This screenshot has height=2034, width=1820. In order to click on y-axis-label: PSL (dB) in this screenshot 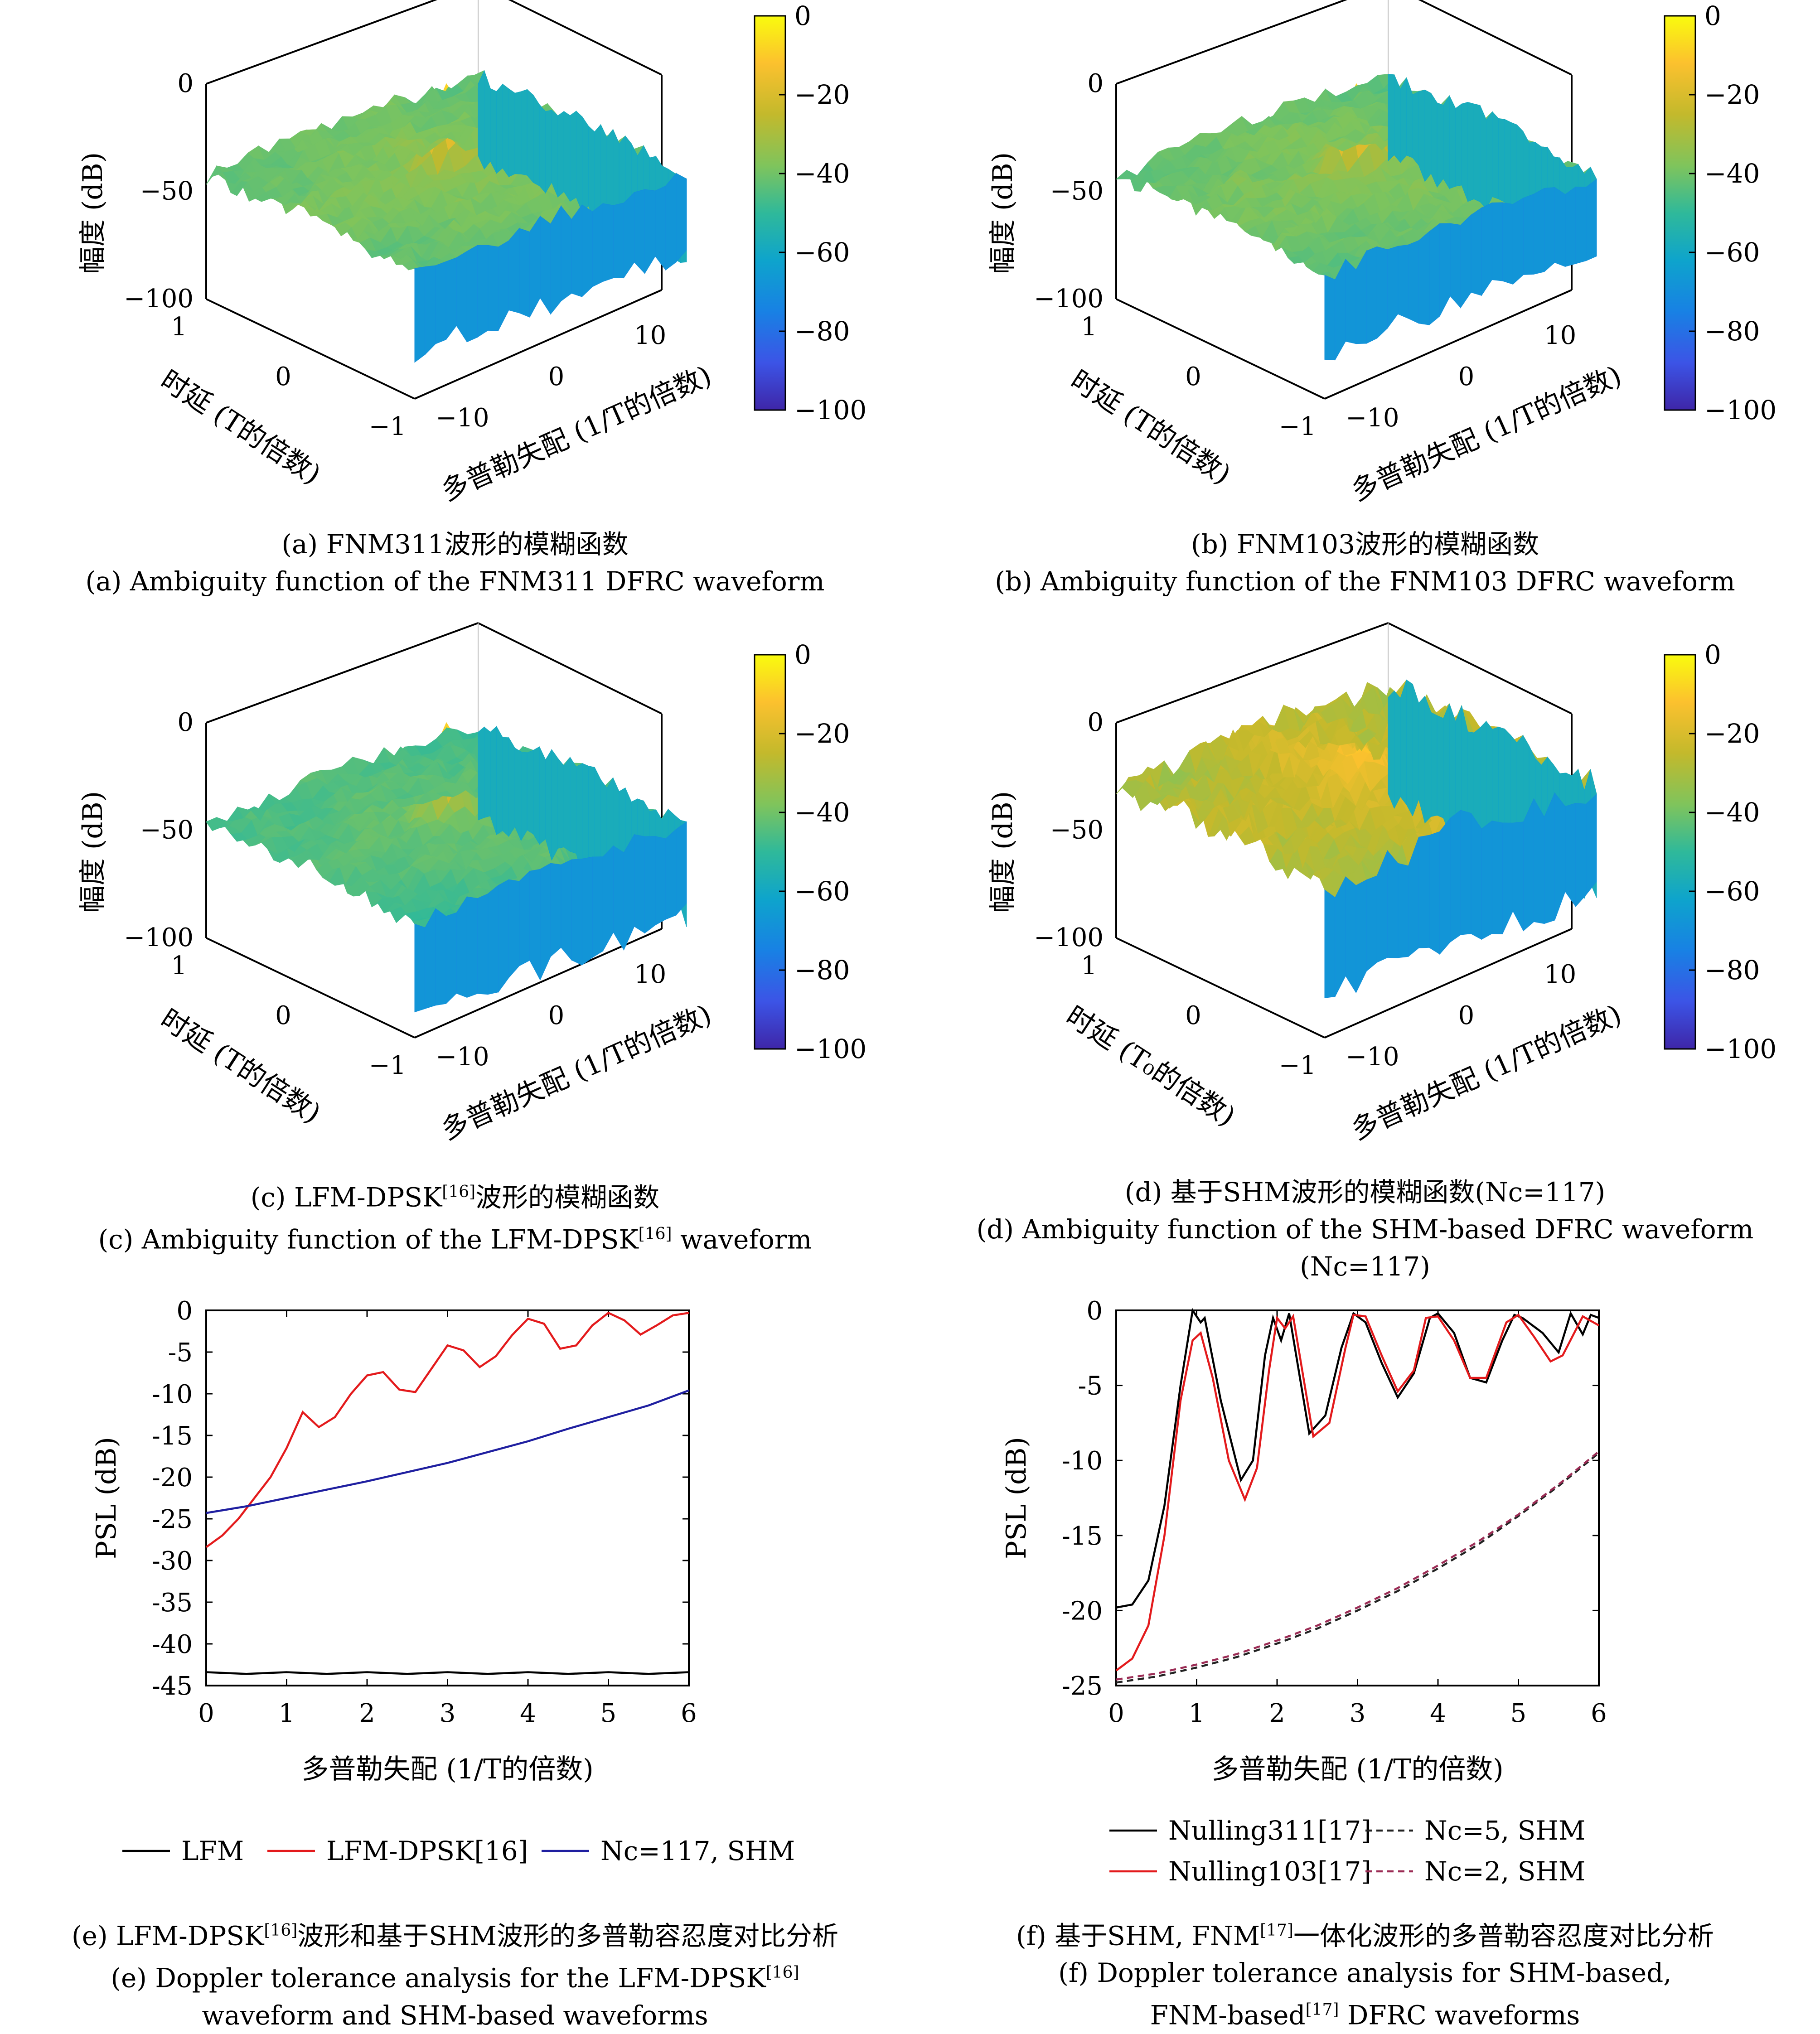, I will do `click(1016, 1498)`.